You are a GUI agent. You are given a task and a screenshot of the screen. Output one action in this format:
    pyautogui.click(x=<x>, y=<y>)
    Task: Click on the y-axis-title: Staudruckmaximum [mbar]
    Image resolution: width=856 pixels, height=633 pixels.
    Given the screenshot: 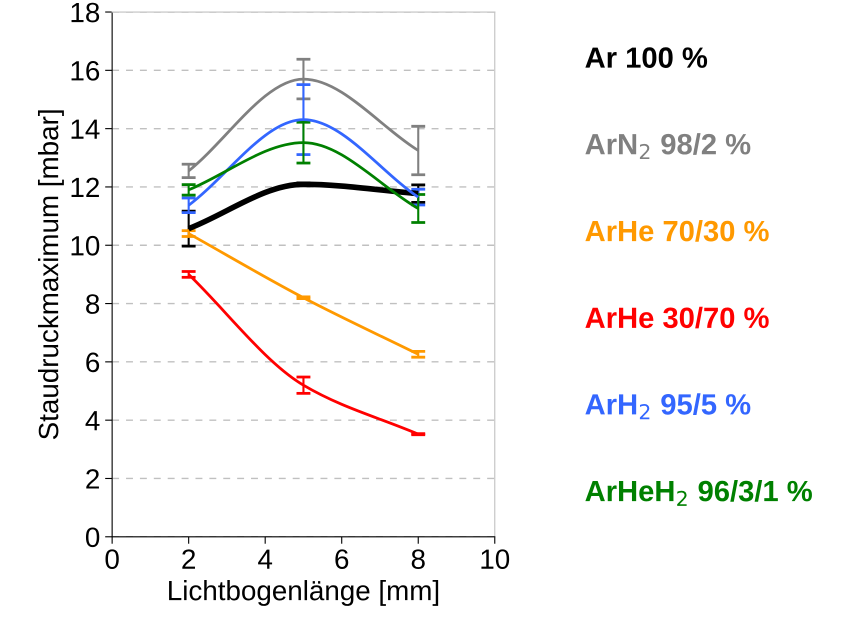 What is the action you would take?
    pyautogui.click(x=51, y=275)
    